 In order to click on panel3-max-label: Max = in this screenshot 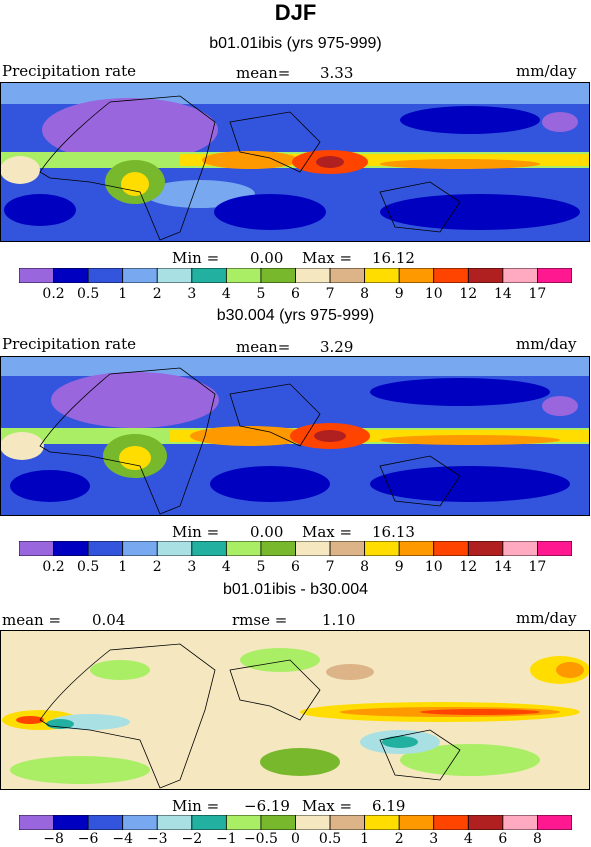, I will do `click(327, 806)`.